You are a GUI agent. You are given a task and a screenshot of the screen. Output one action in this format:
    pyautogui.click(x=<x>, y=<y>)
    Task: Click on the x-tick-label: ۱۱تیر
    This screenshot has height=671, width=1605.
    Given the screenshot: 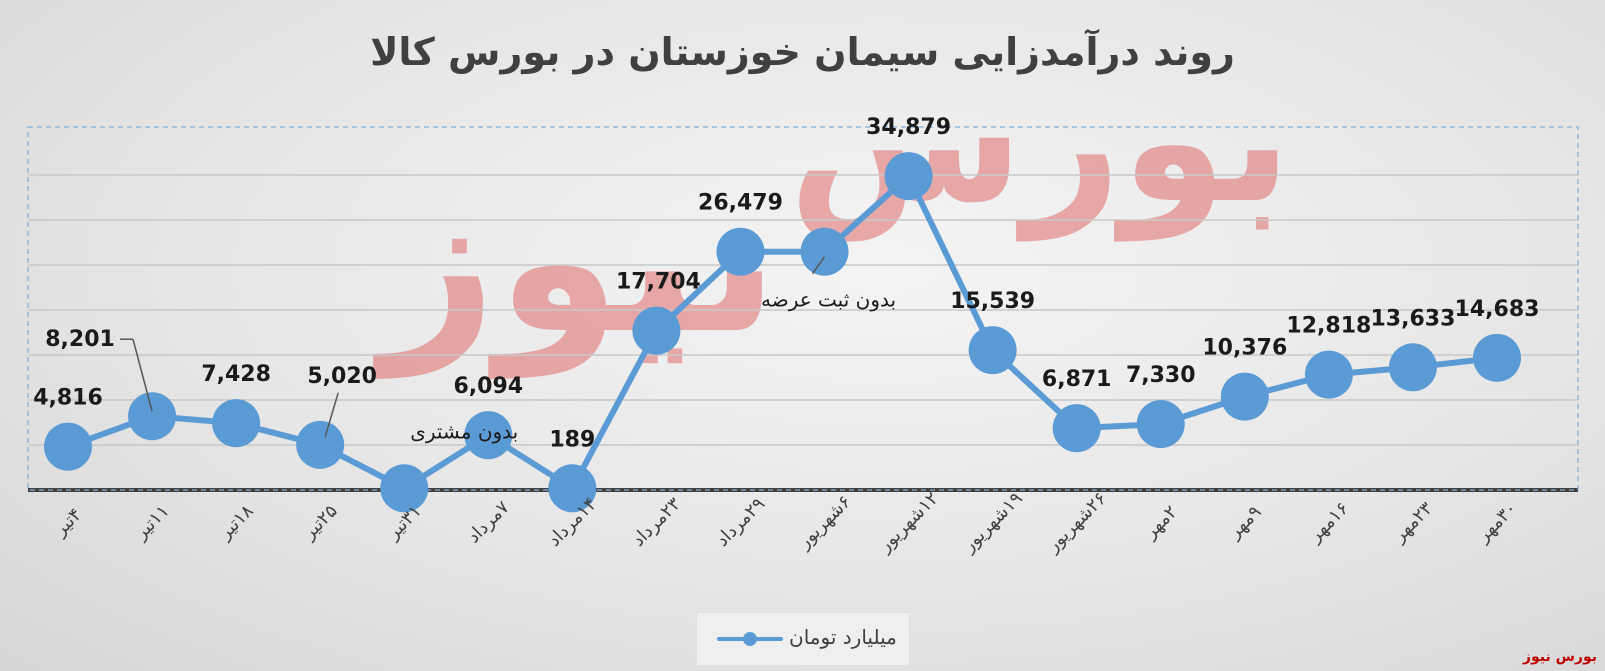 What is the action you would take?
    pyautogui.click(x=152, y=523)
    